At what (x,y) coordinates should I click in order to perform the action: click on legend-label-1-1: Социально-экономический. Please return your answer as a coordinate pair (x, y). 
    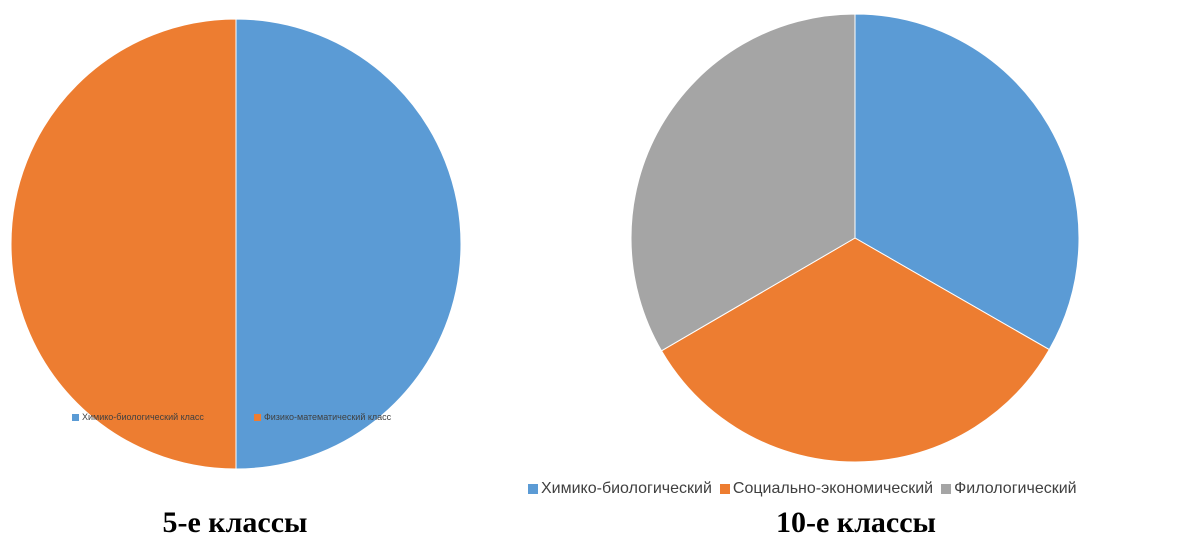
    Looking at the image, I should click on (833, 488).